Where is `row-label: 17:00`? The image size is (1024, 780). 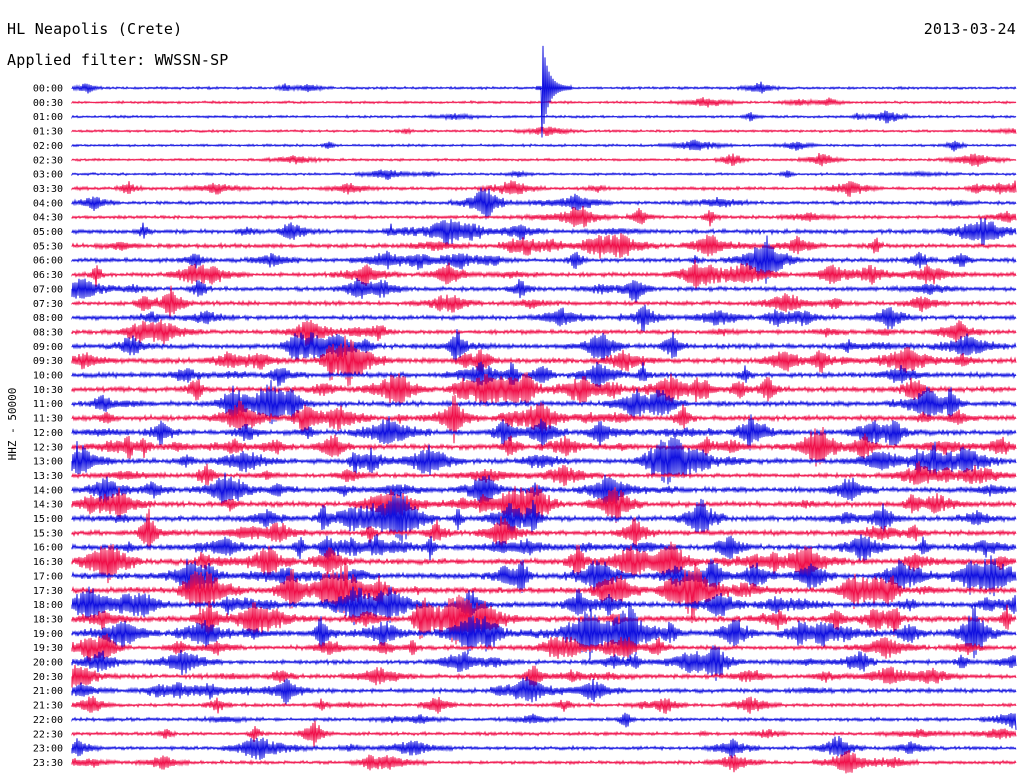 row-label: 17:00 is located at coordinates (48, 576).